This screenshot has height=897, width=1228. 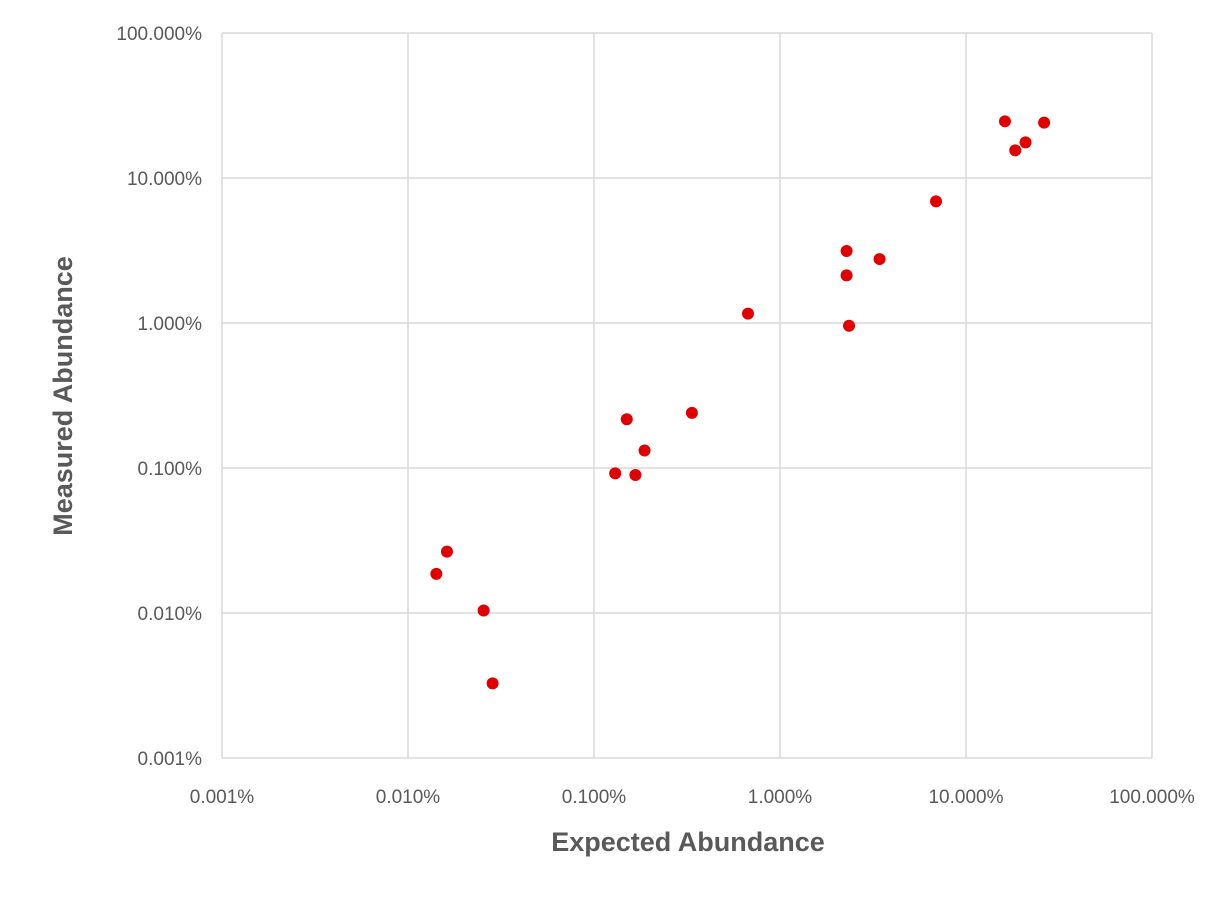 I want to click on x-tick-label: 0.010%, so click(x=408, y=797).